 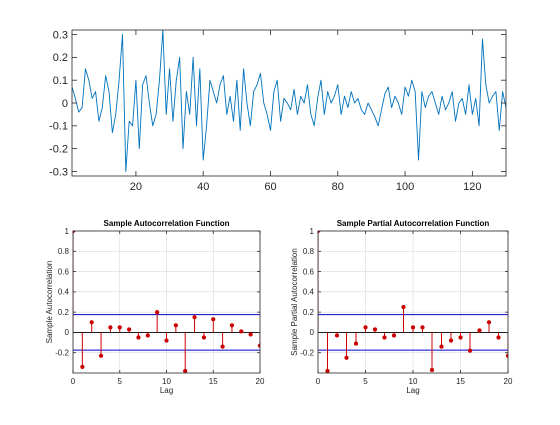 I want to click on x-tick-label: 80, so click(x=338, y=187).